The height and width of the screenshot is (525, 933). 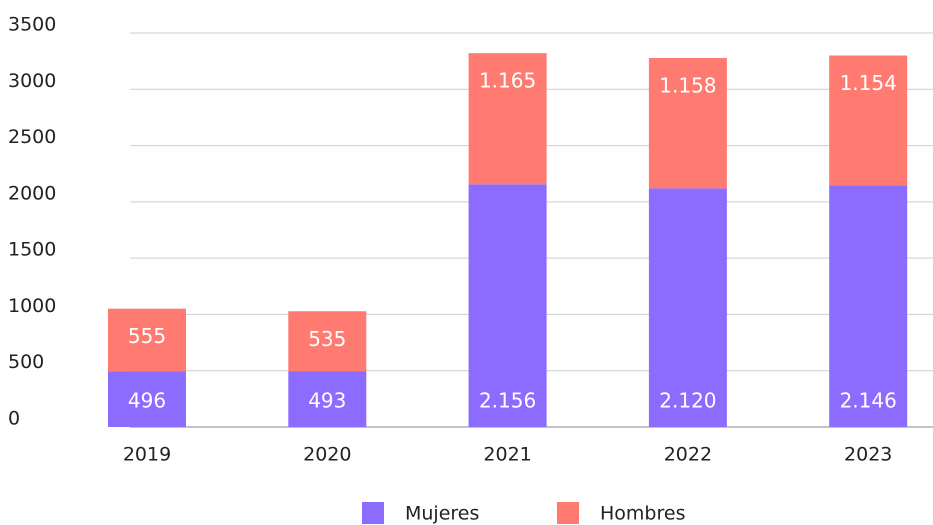 What do you see at coordinates (14, 419) in the screenshot?
I see `y-tick-label: 0` at bounding box center [14, 419].